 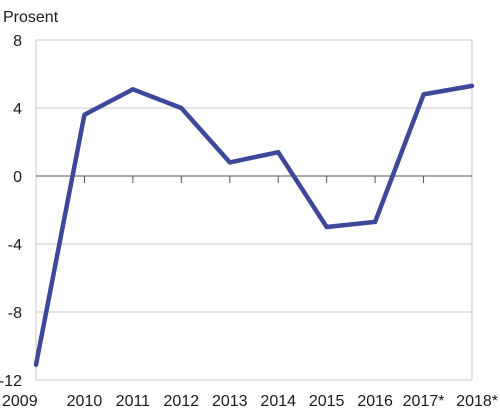 I want to click on x-tick-label: 2018*, so click(x=477, y=401).